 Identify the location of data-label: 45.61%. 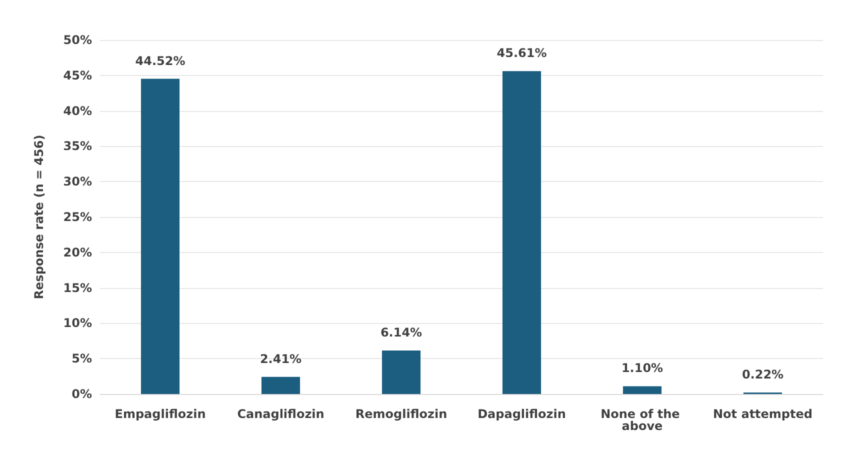
(521, 53).